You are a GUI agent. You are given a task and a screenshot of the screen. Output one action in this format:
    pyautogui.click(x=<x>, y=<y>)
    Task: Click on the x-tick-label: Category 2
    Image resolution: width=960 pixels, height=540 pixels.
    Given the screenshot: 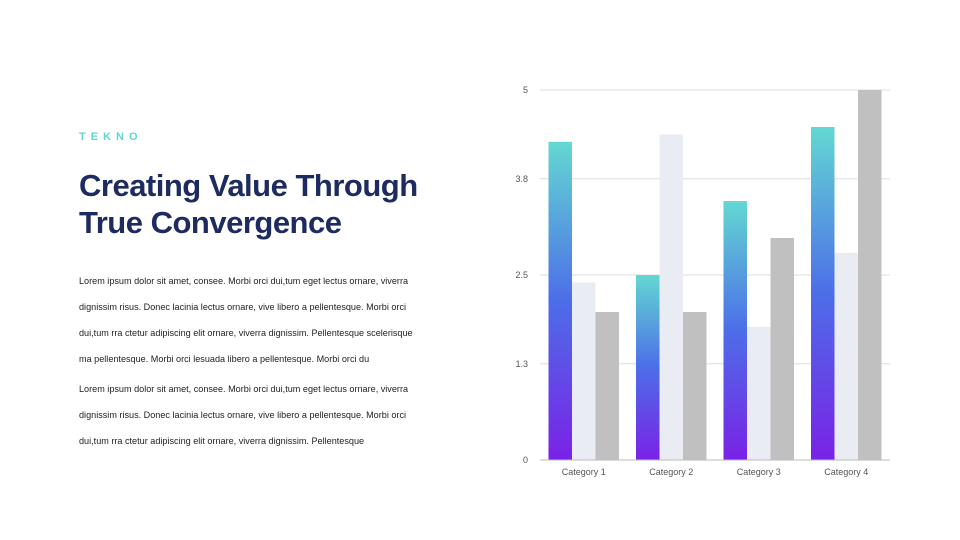 What is the action you would take?
    pyautogui.click(x=671, y=472)
    